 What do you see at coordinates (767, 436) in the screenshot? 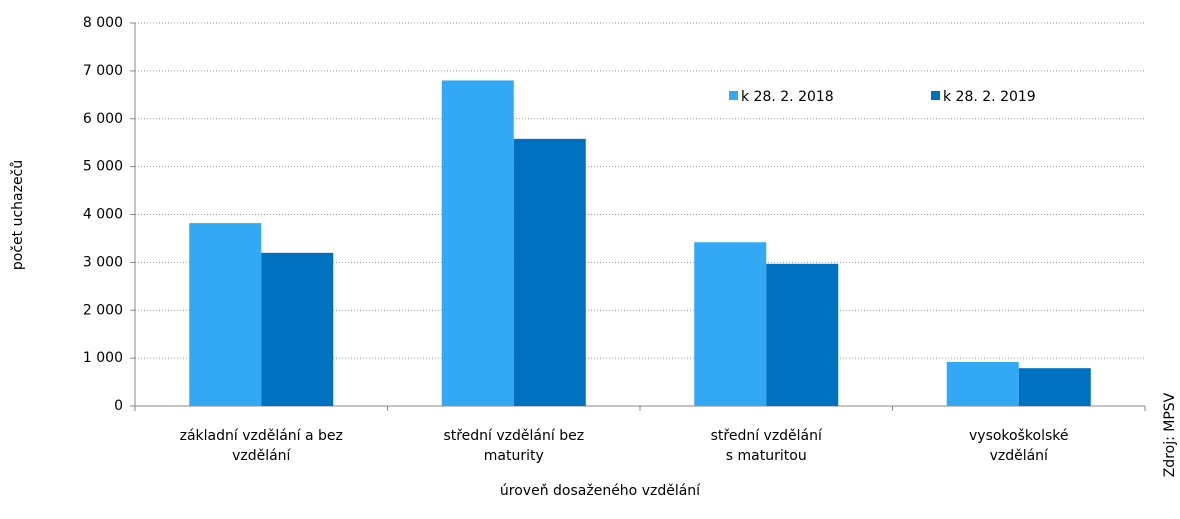
I see `x-tick-label-line: střední vzdělání` at bounding box center [767, 436].